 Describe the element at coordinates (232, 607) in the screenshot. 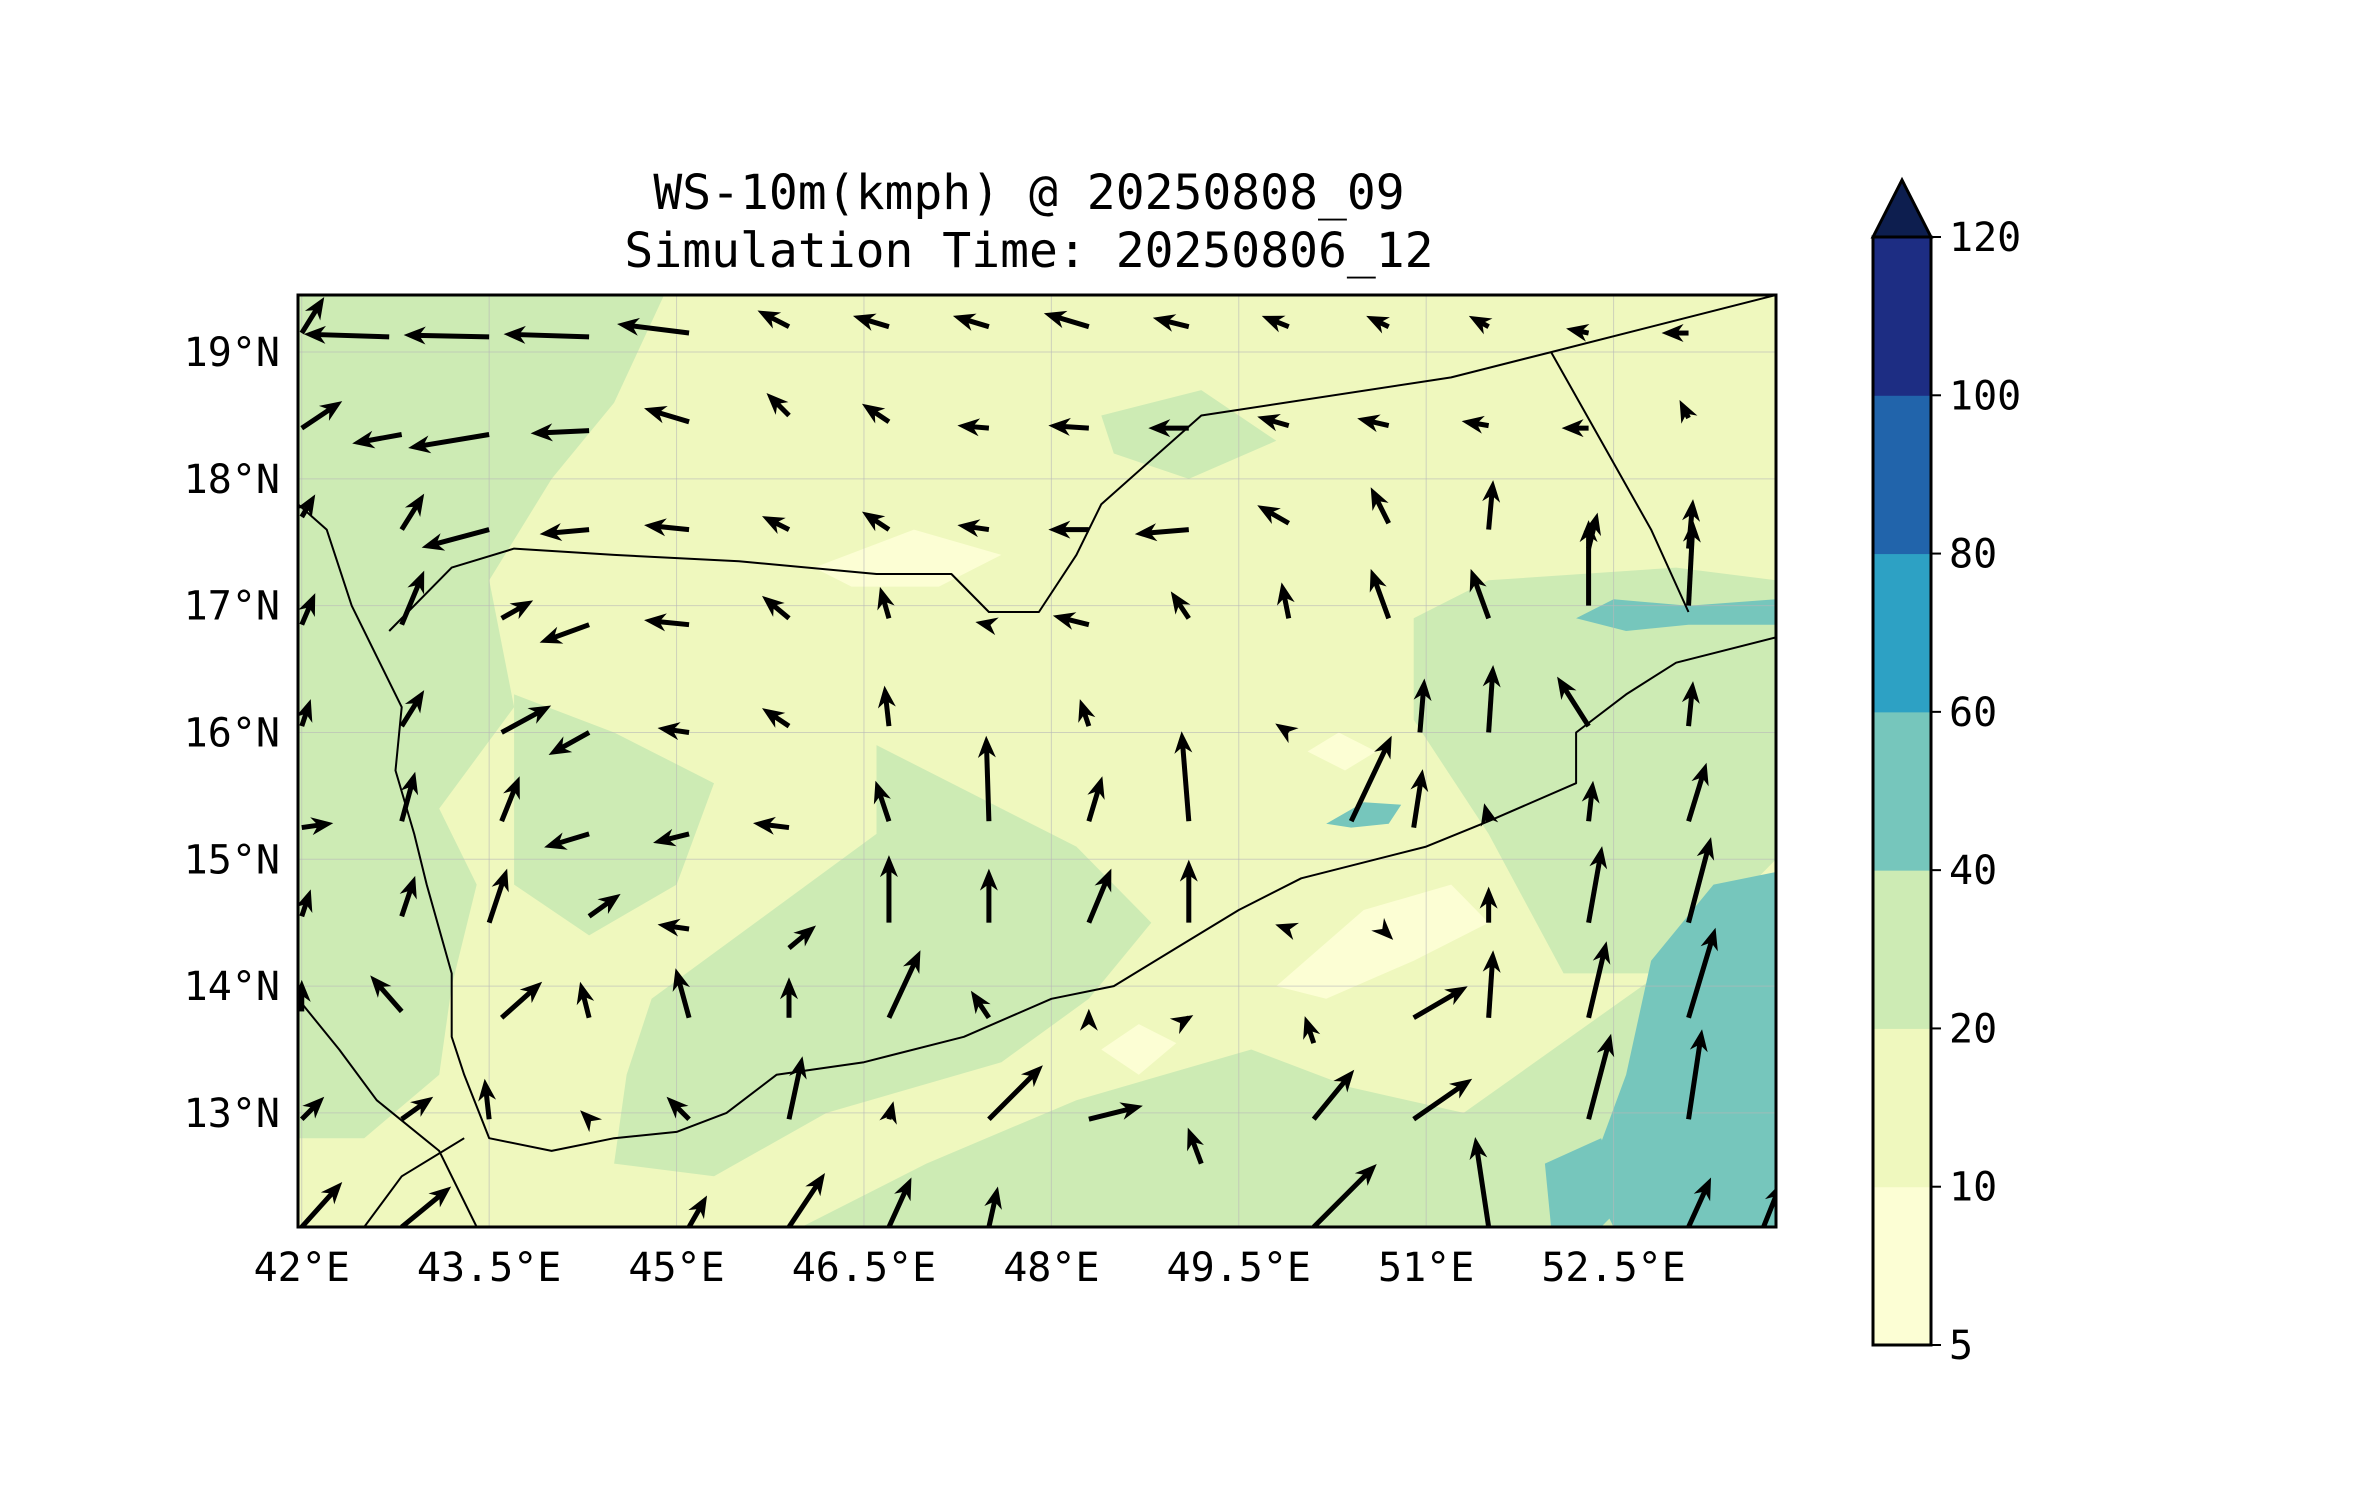

I see `lat-tick-label: 17°N` at that location.